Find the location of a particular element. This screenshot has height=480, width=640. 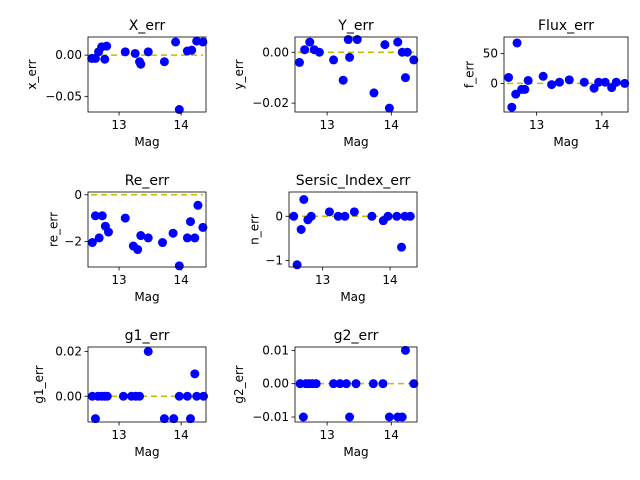

subplot-g1-err: g1_err 13 14 0.02 0.00 Mag g1_err is located at coordinates (120, 393).